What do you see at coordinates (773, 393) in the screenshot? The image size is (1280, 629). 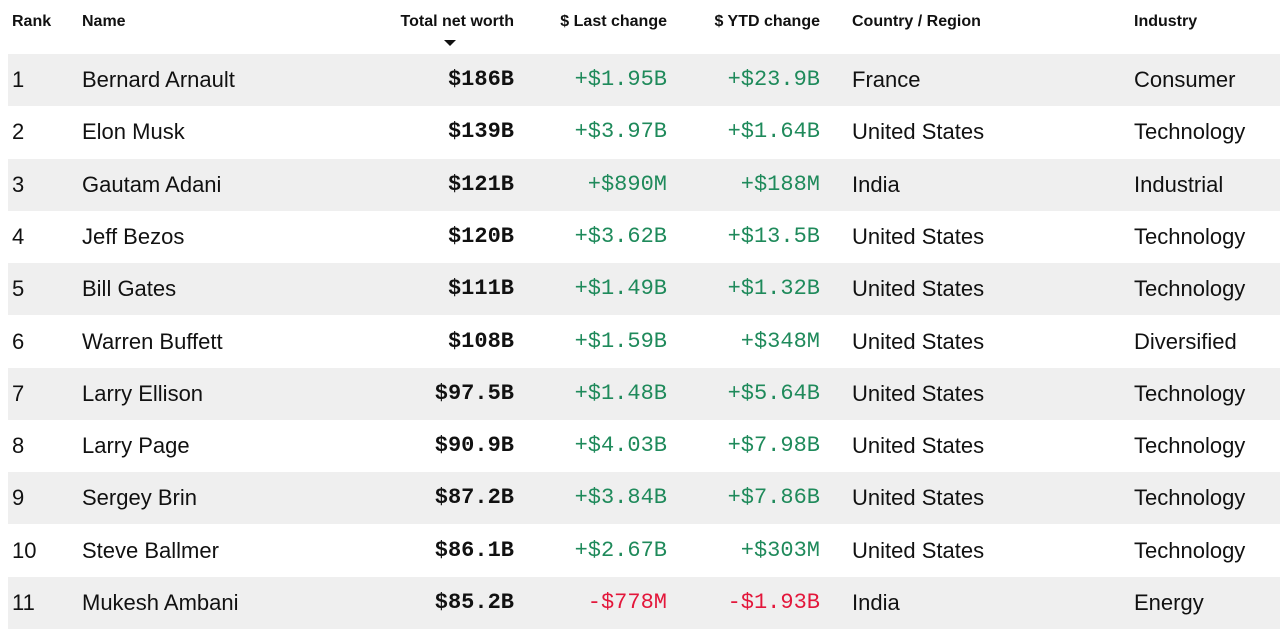 I see `ytd-change-cell: +$5.64B` at bounding box center [773, 393].